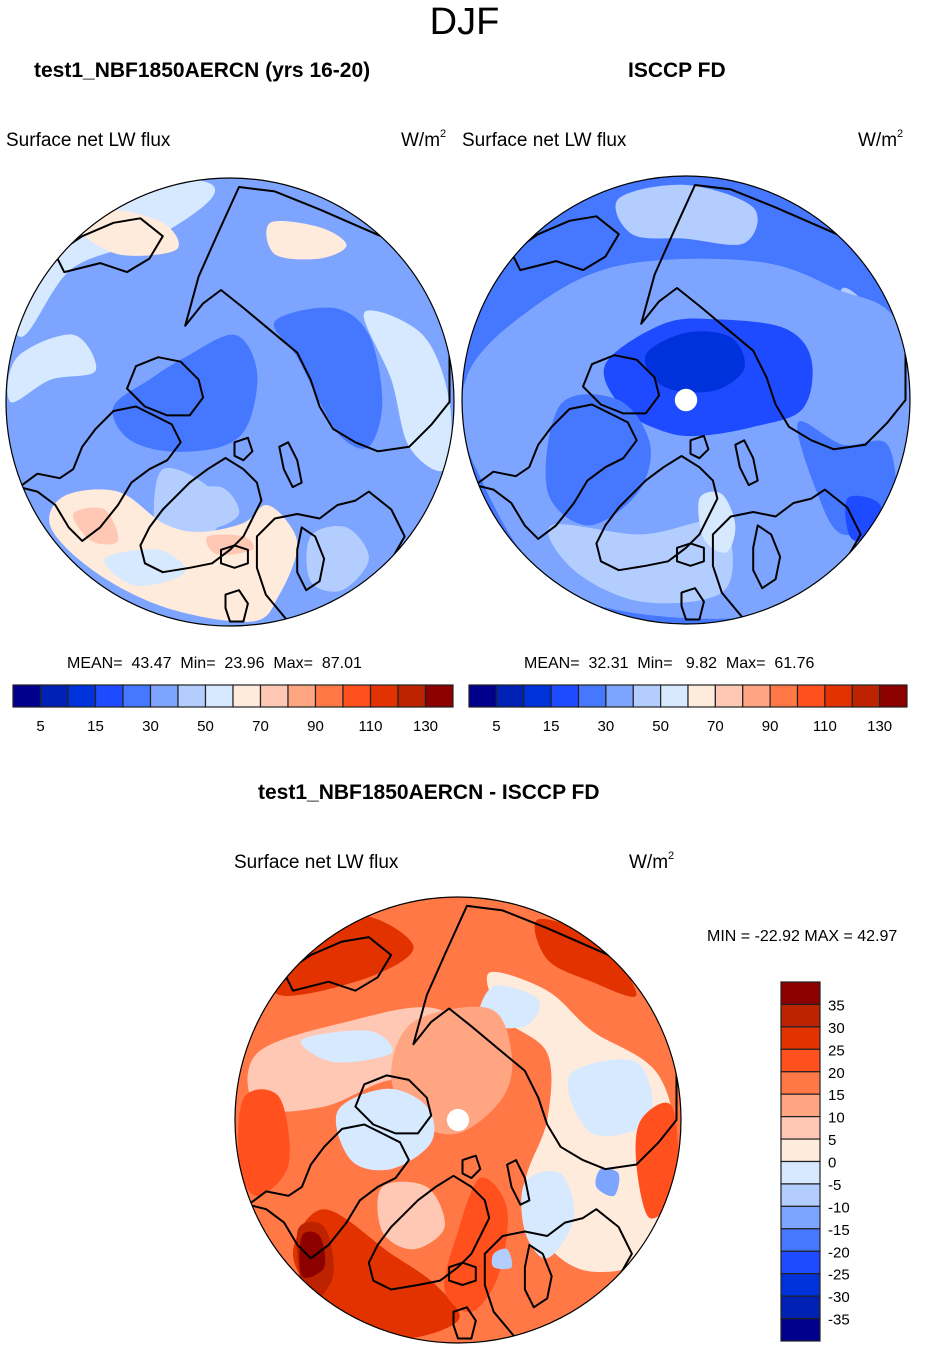  I want to click on coastline-greenland, so click(429, 1232).